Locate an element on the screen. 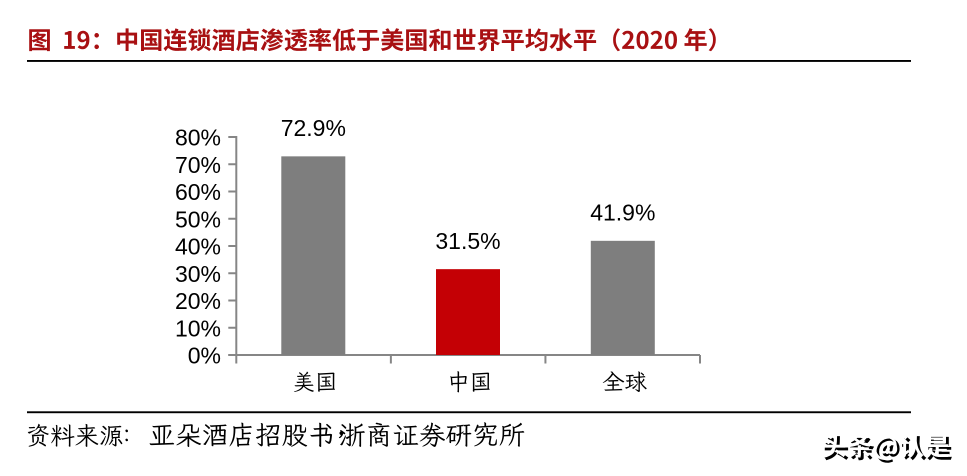 The image size is (967, 476). svg-text: 41.9% is located at coordinates (622, 213).